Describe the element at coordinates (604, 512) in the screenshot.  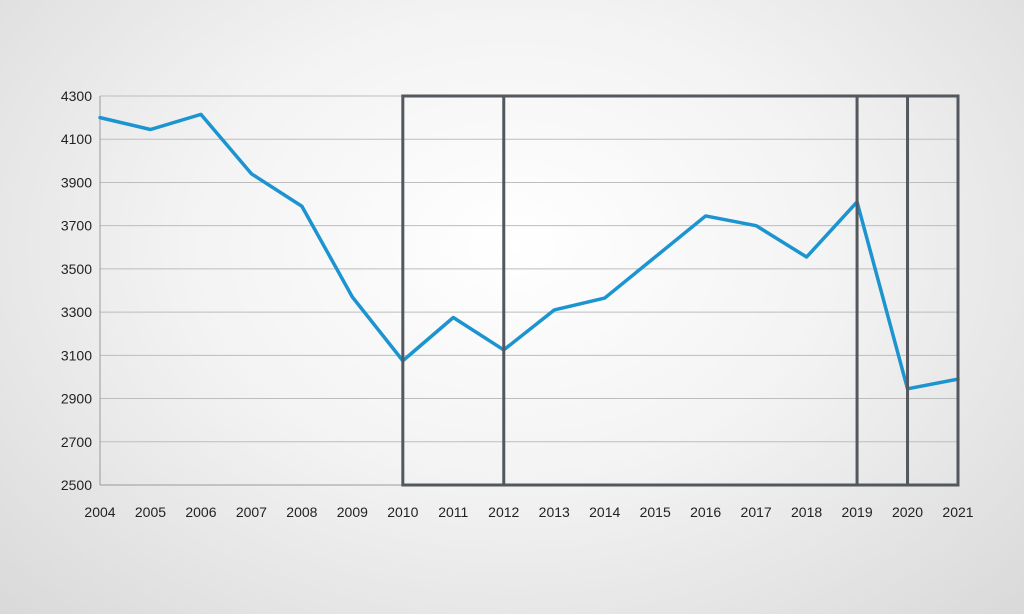
I see `x-tick-label: 2014` at that location.